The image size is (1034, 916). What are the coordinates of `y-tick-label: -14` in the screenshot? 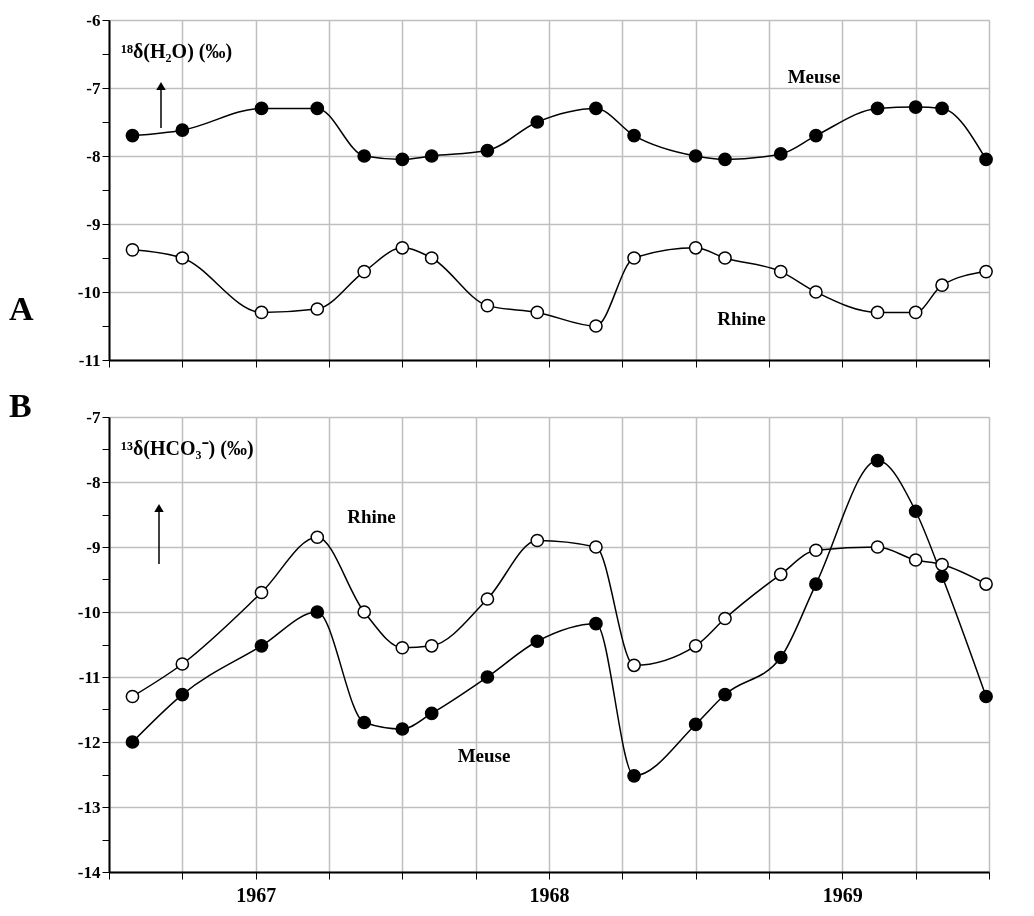 It's located at (89, 872).